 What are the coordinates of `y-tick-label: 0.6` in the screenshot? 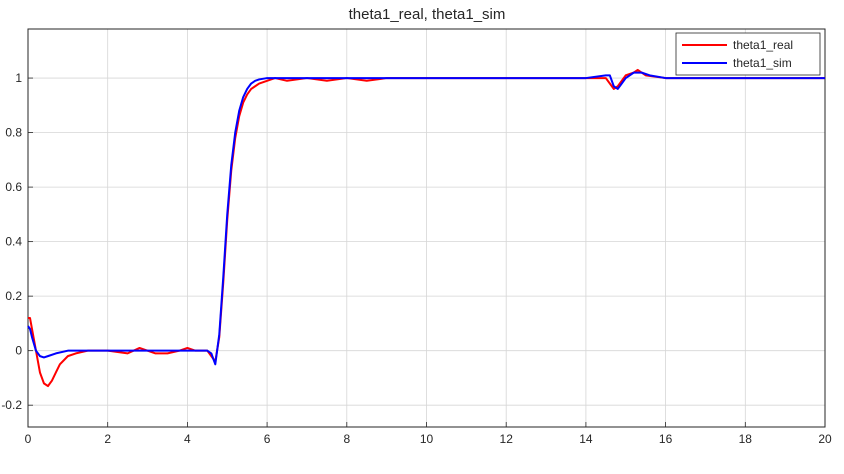 It's located at (13, 187).